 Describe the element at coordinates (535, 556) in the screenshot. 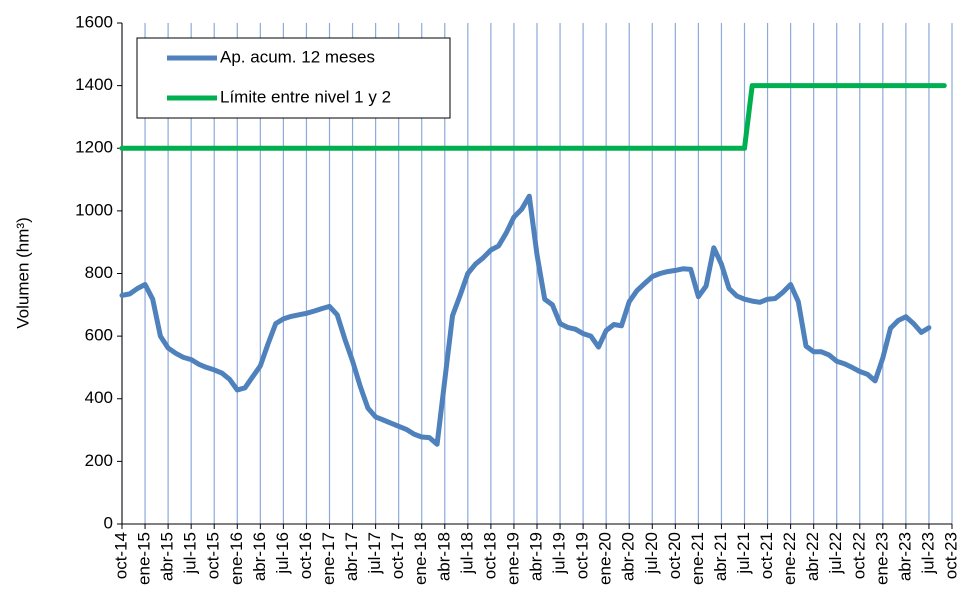

I see `x-tick-label: abr-19` at that location.